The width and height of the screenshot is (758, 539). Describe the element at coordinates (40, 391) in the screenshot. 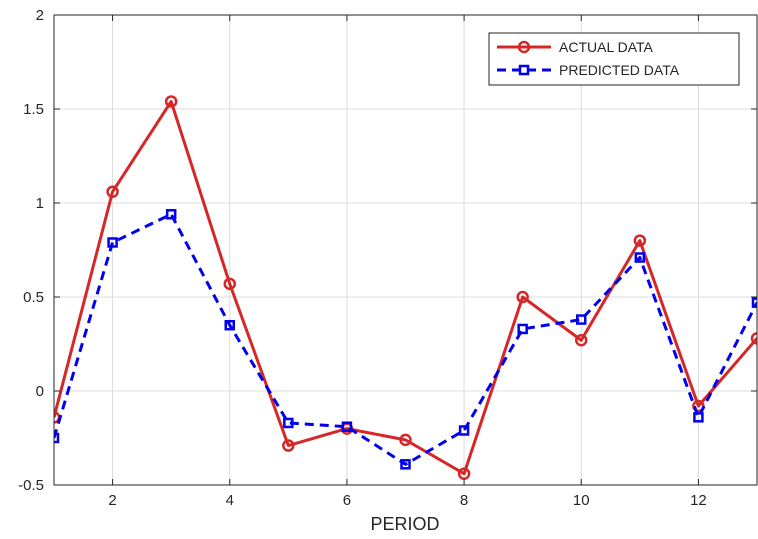

I see `y-tick-label: 0` at that location.